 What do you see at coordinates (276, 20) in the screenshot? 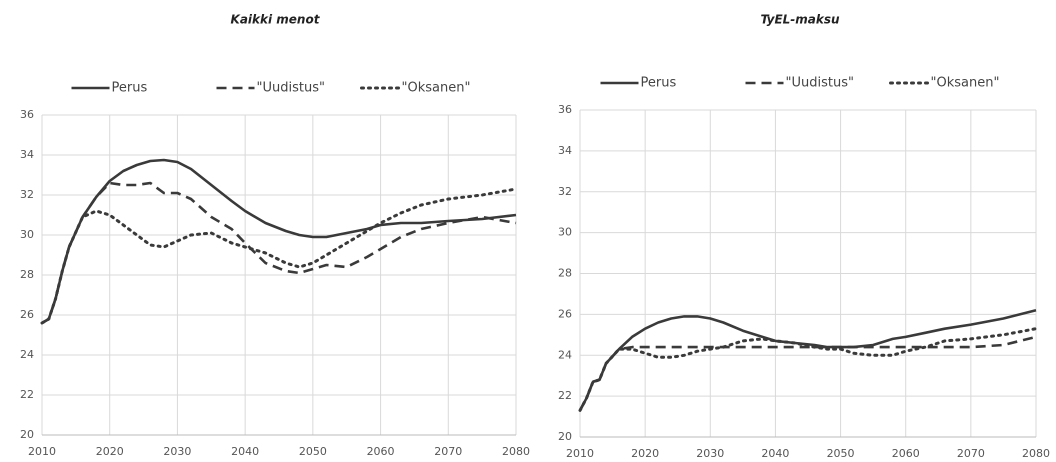
I see `chart-title: Kaikki menot` at bounding box center [276, 20].